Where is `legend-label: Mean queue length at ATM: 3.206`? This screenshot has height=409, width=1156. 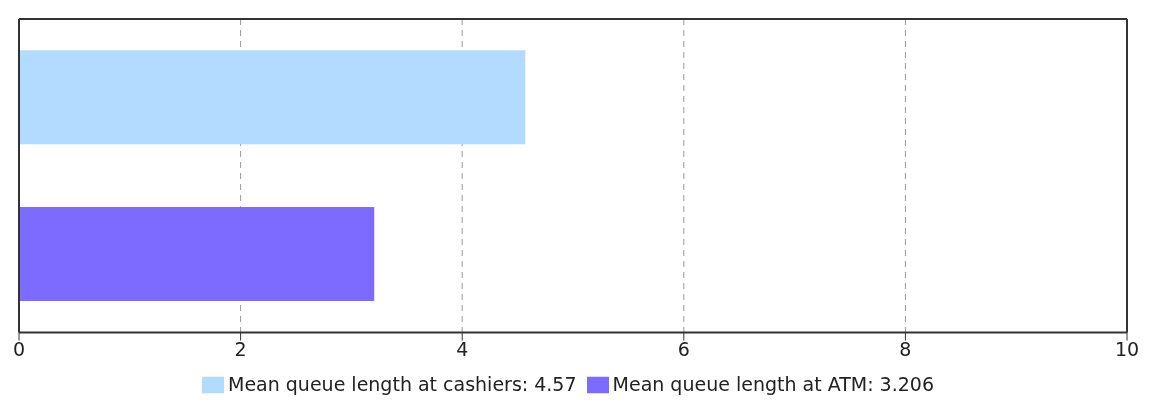
legend-label: Mean queue length at ATM: 3.206 is located at coordinates (773, 383).